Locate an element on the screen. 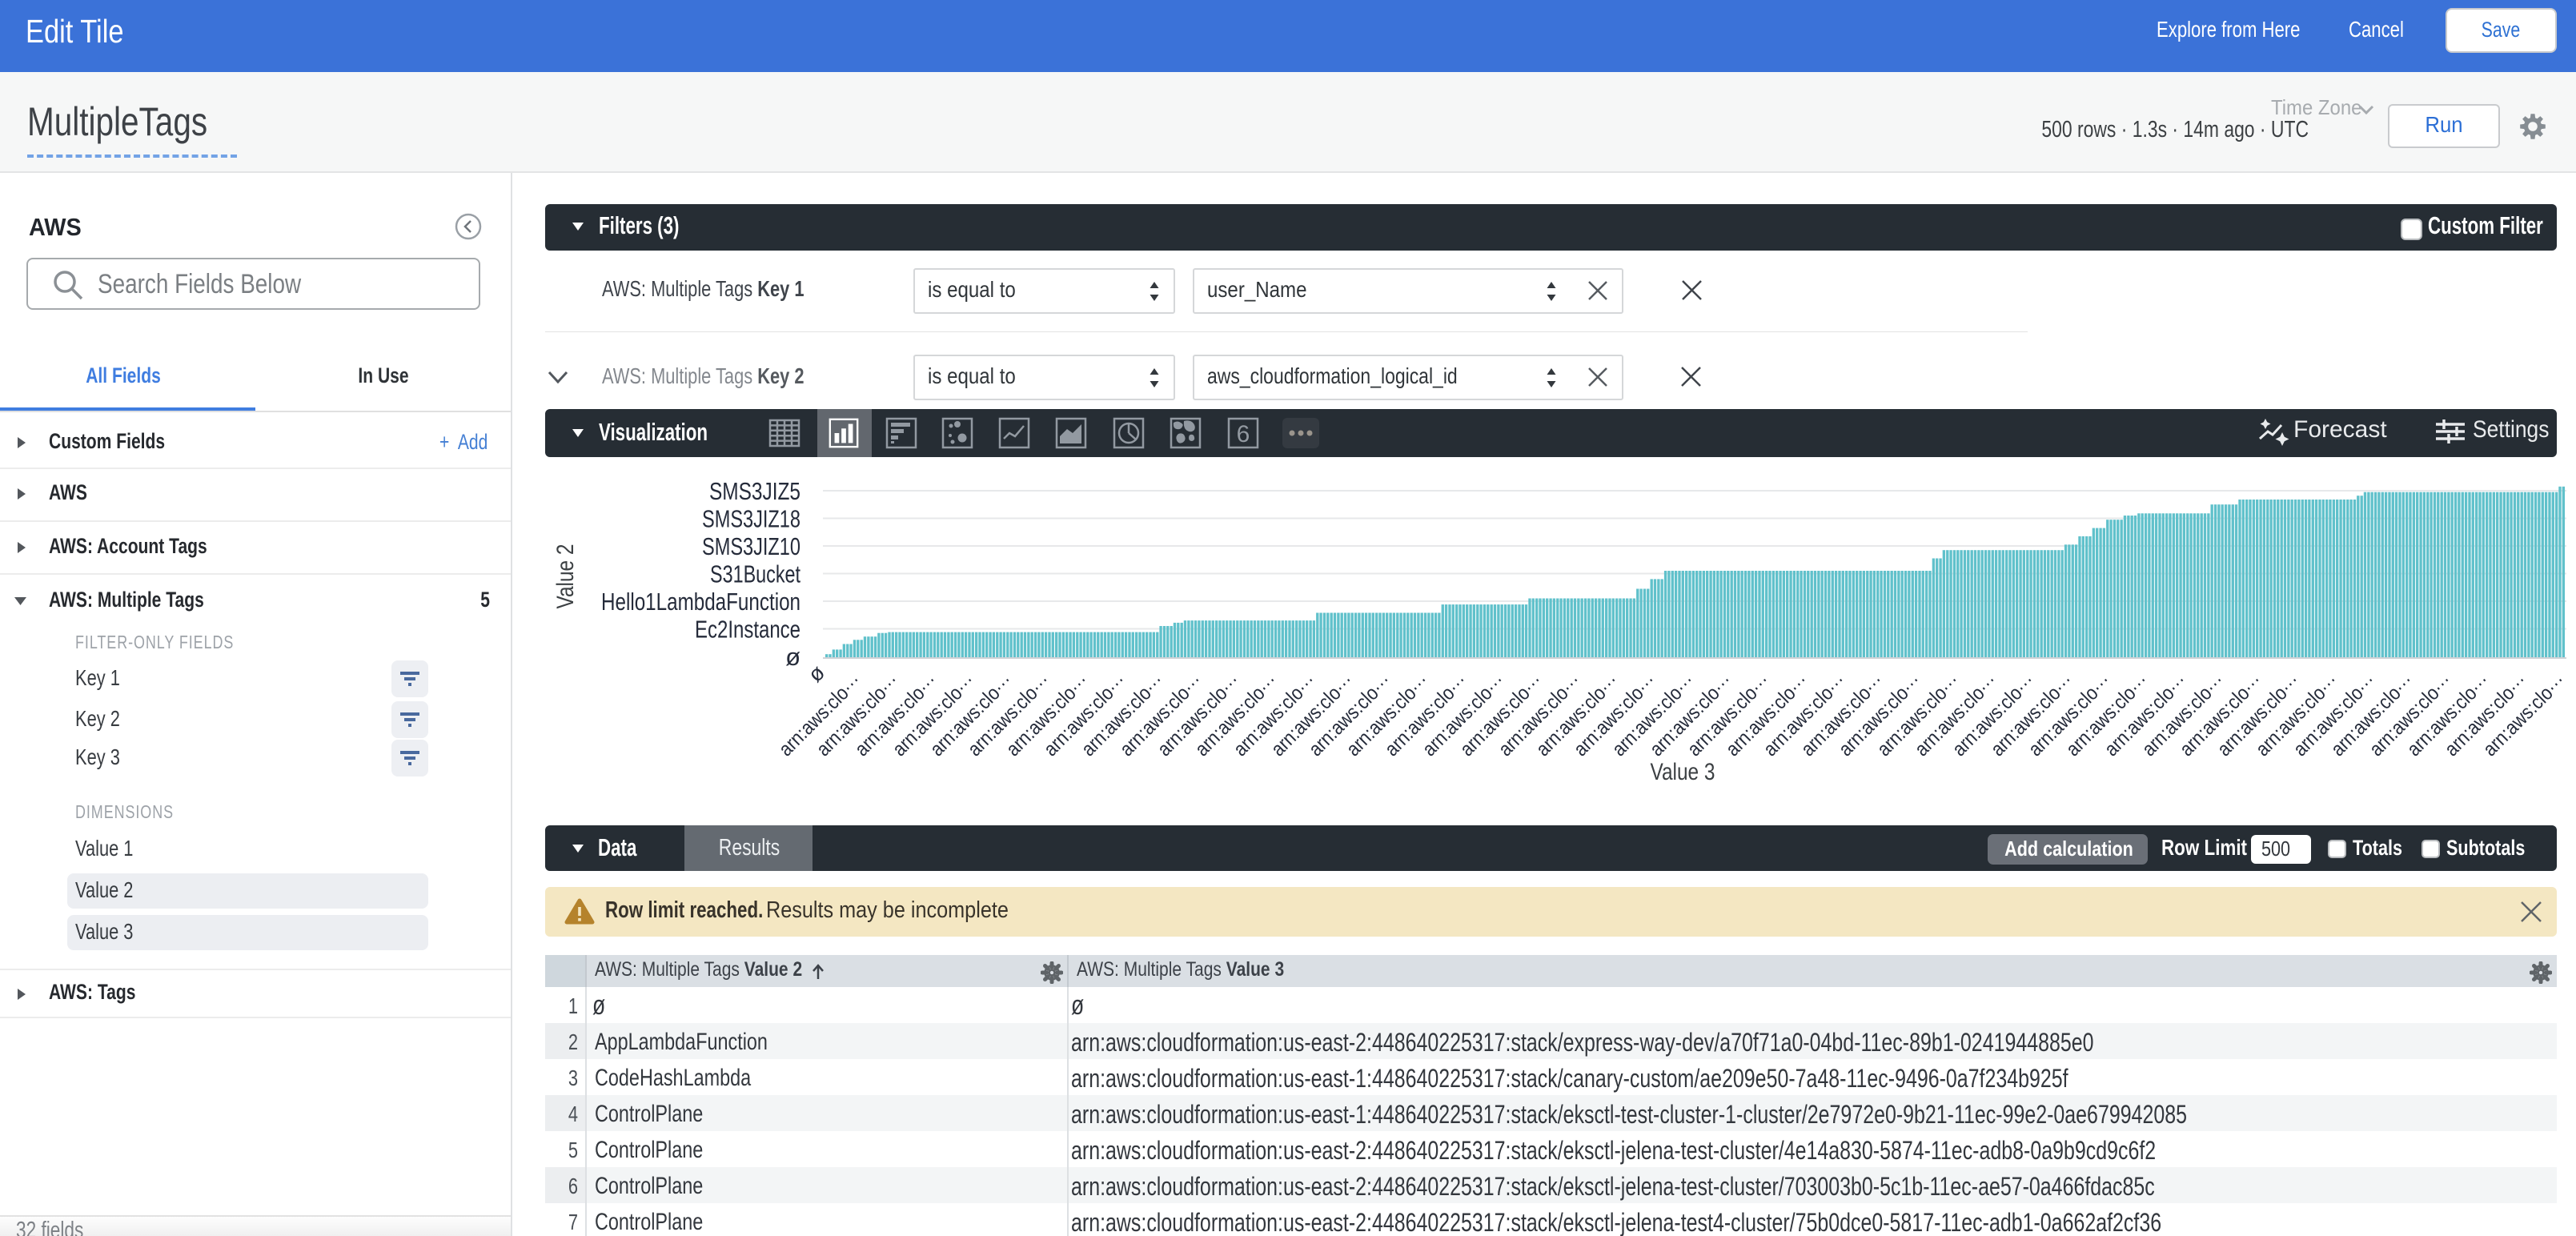 The width and height of the screenshot is (2576, 1236). svg-text: Hello1LambdaFunction is located at coordinates (700, 602).